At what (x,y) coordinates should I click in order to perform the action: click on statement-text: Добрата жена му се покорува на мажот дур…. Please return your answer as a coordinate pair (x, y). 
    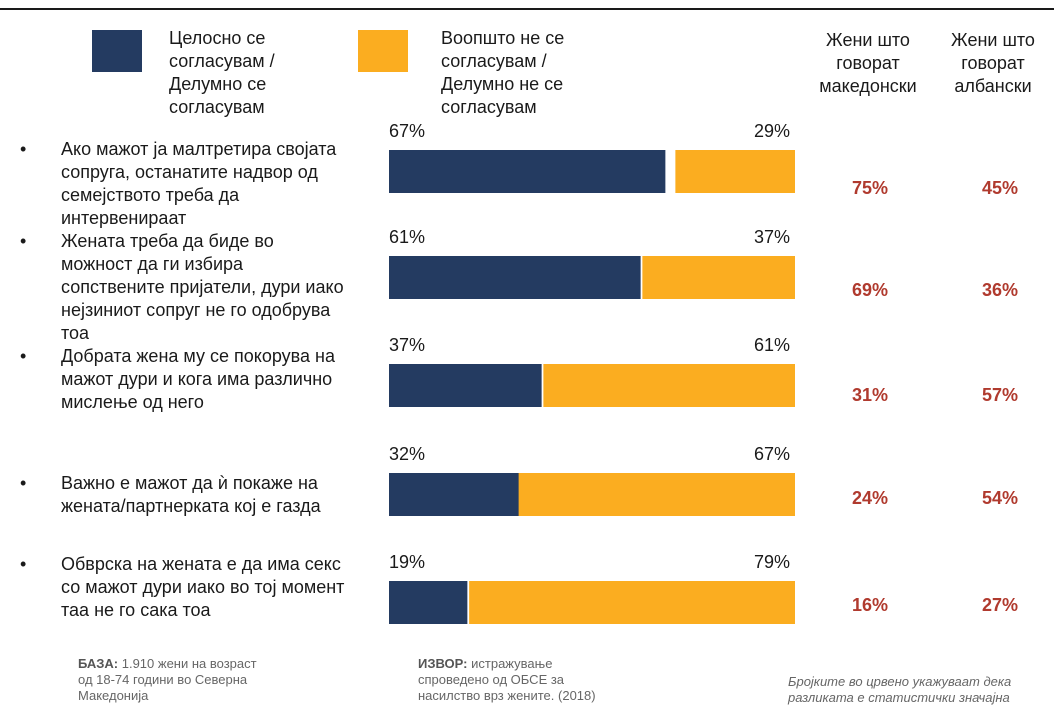
    Looking at the image, I should click on (198, 379).